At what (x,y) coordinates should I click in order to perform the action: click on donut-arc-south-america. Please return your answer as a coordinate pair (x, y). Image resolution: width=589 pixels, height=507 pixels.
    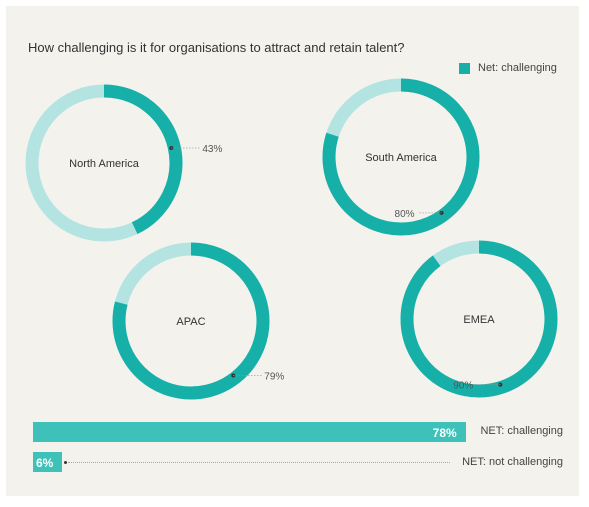
    Looking at the image, I should click on (401, 157).